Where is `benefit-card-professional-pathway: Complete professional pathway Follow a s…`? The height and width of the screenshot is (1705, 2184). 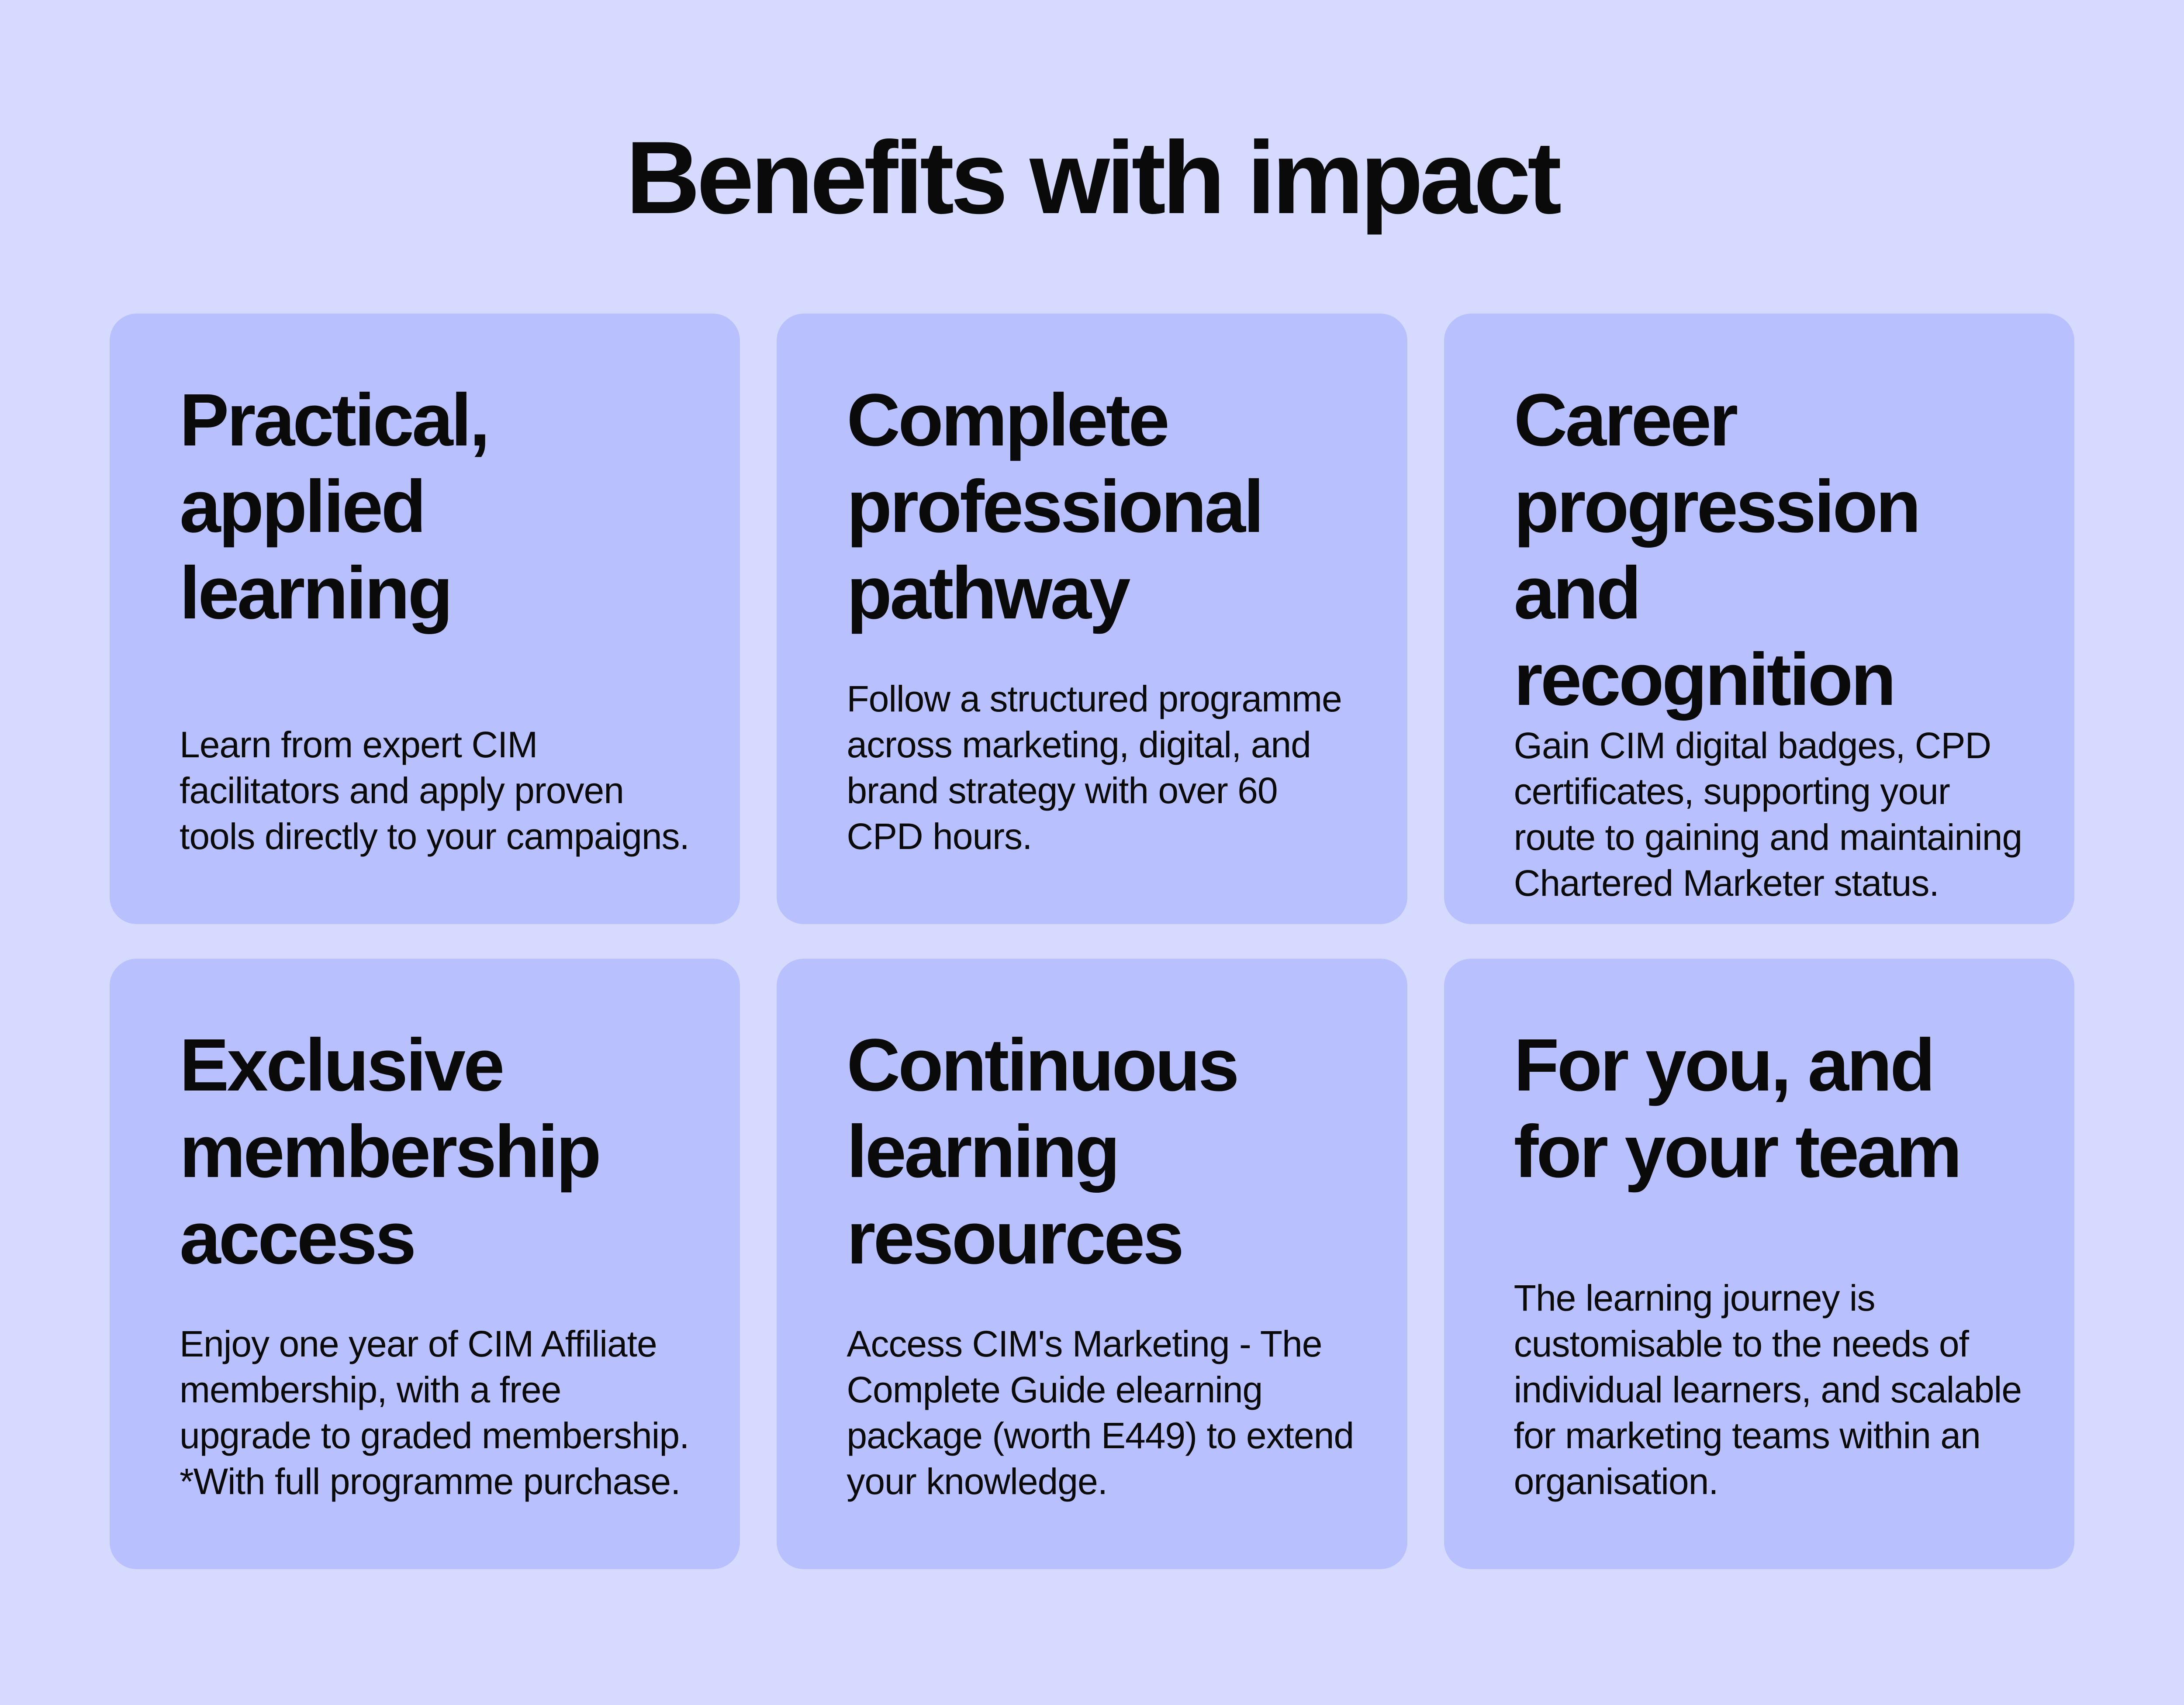 benefit-card-professional-pathway: Complete professional pathway Follow a s… is located at coordinates (1092, 619).